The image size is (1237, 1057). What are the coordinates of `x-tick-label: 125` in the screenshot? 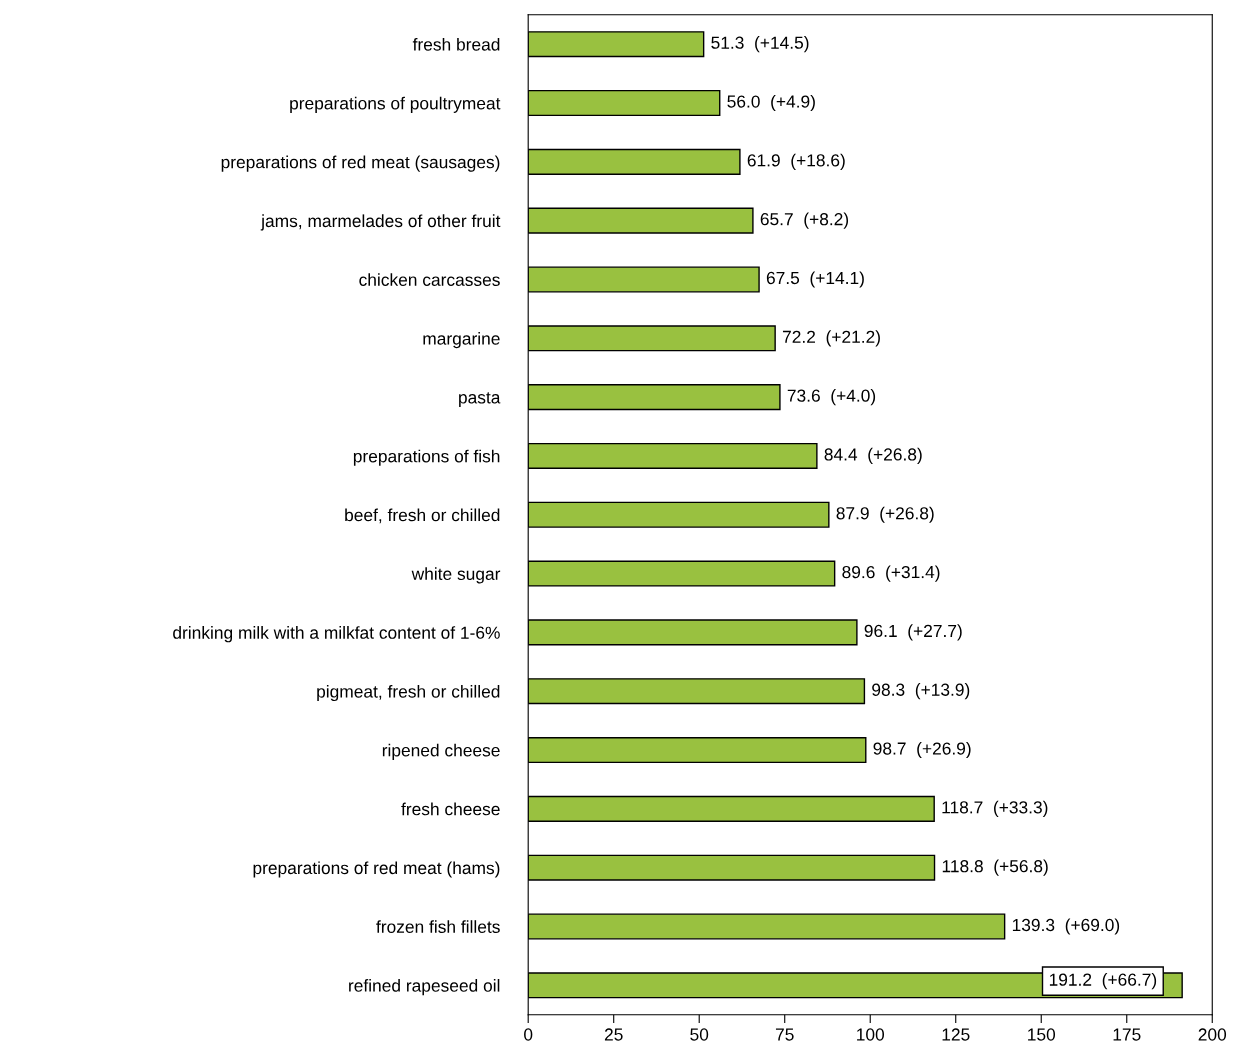 It's located at (956, 1034).